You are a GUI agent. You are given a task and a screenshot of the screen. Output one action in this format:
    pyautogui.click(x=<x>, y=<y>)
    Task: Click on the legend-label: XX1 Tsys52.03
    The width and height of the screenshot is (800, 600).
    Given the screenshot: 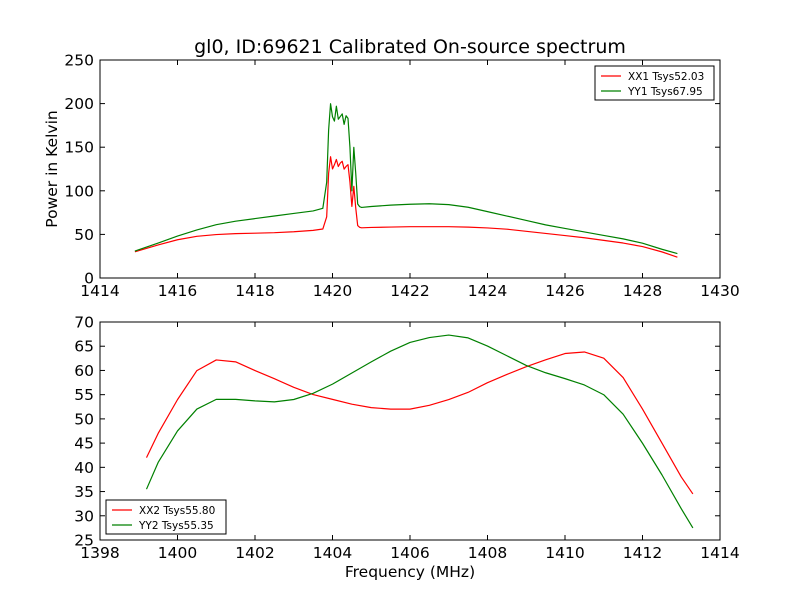 What is the action you would take?
    pyautogui.click(x=666, y=77)
    